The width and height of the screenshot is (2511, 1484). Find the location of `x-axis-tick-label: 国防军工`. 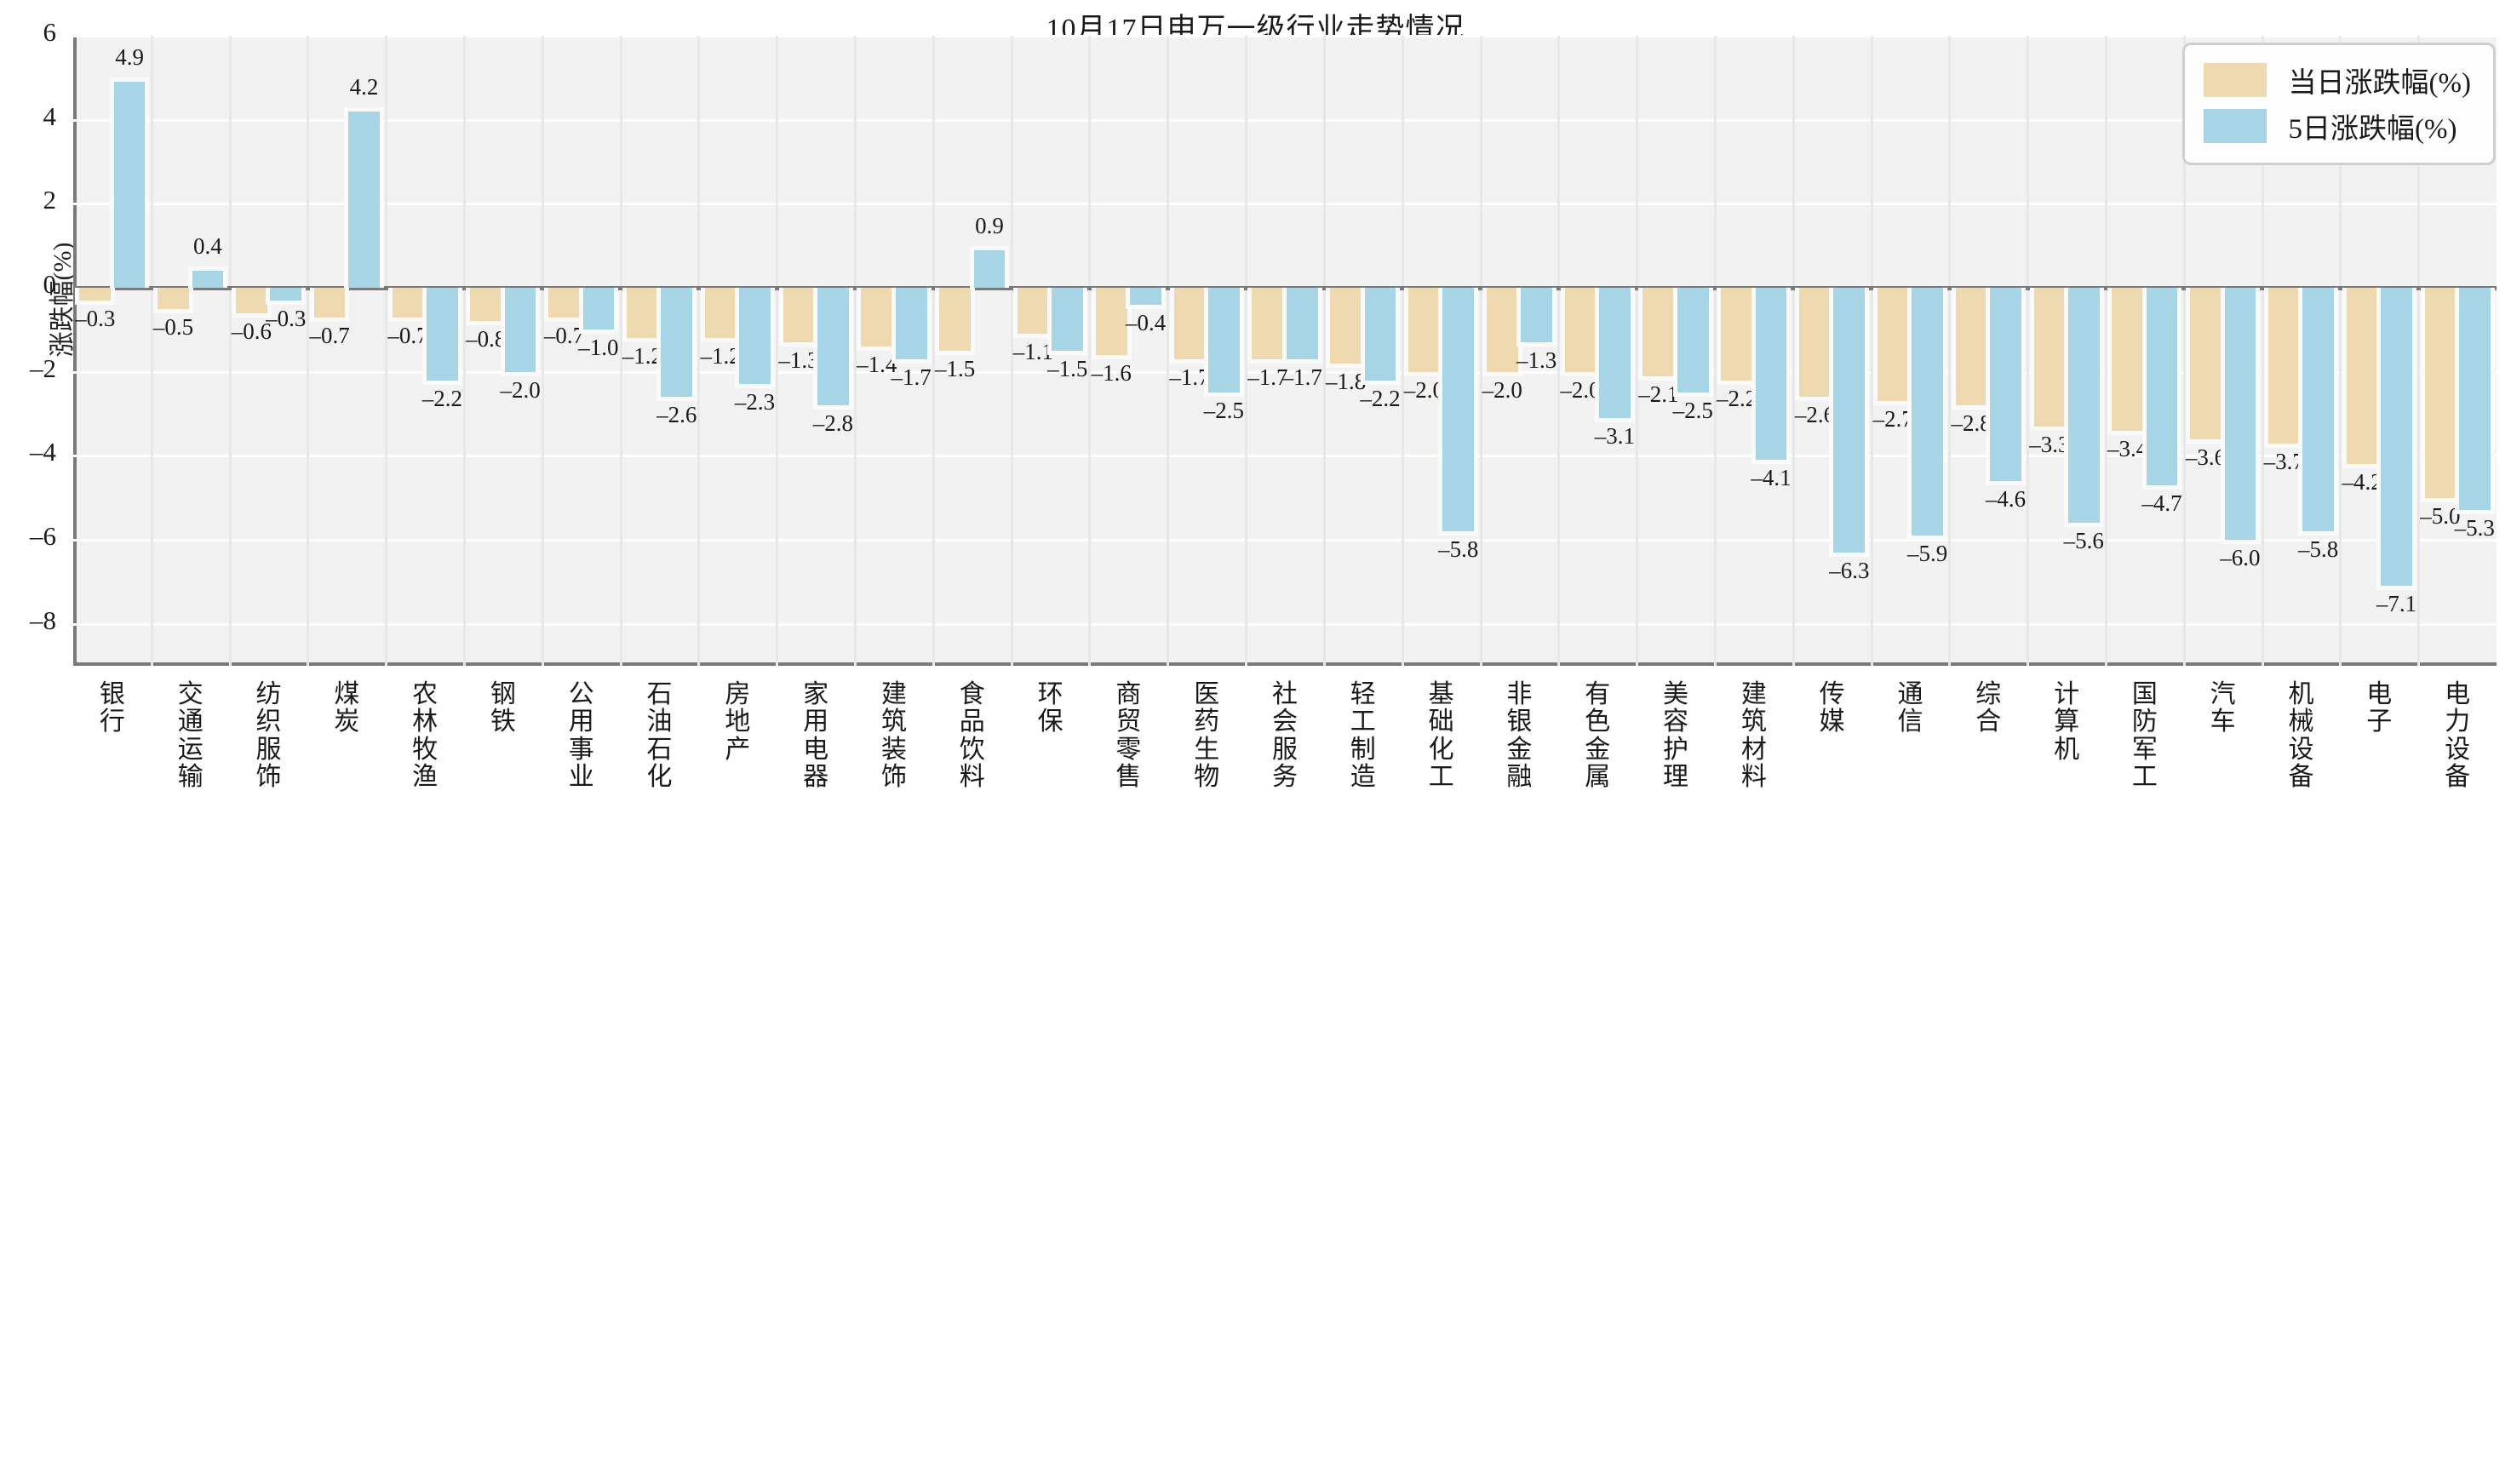

x-axis-tick-label: 国防军工 is located at coordinates (2144, 736).